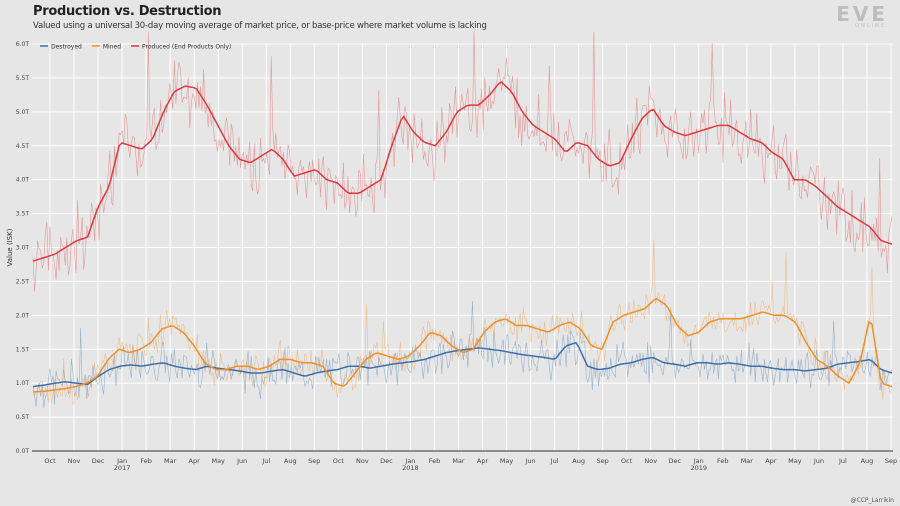 The image size is (900, 506). I want to click on y-tick-label: 5.5T, so click(23, 78).